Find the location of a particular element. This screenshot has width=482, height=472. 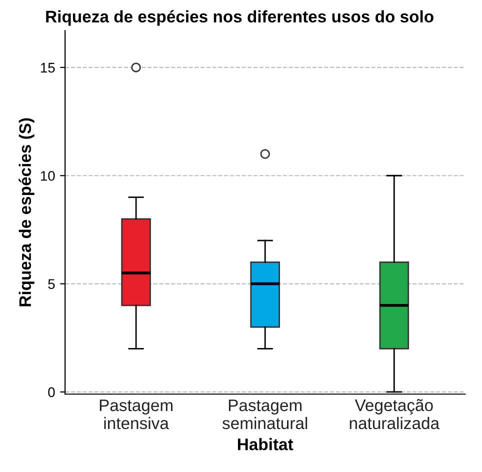

x-axis-title: Habitat is located at coordinates (266, 444).